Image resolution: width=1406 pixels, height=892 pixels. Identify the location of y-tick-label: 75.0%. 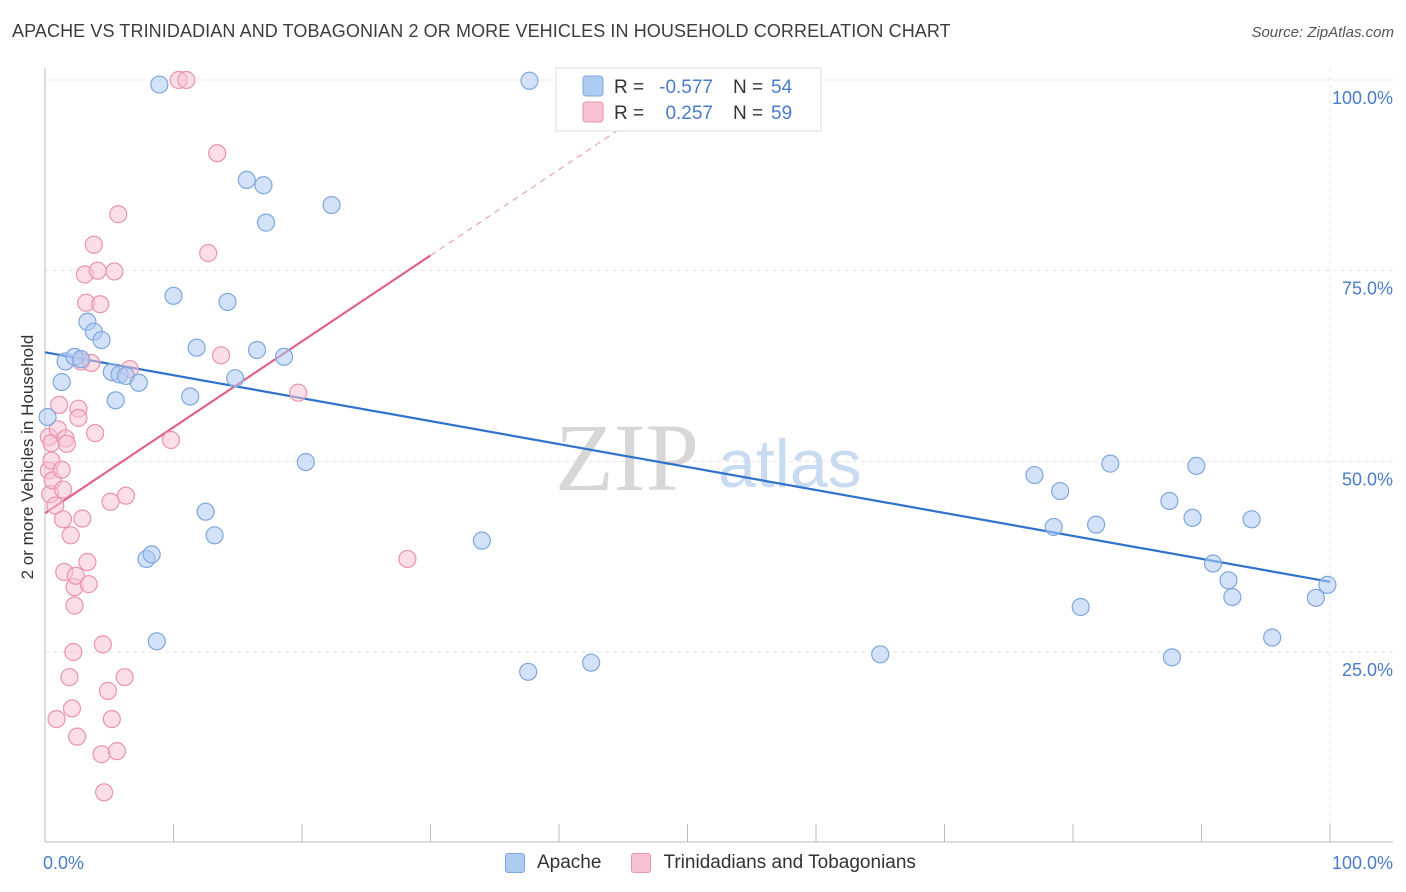
(1367, 289).